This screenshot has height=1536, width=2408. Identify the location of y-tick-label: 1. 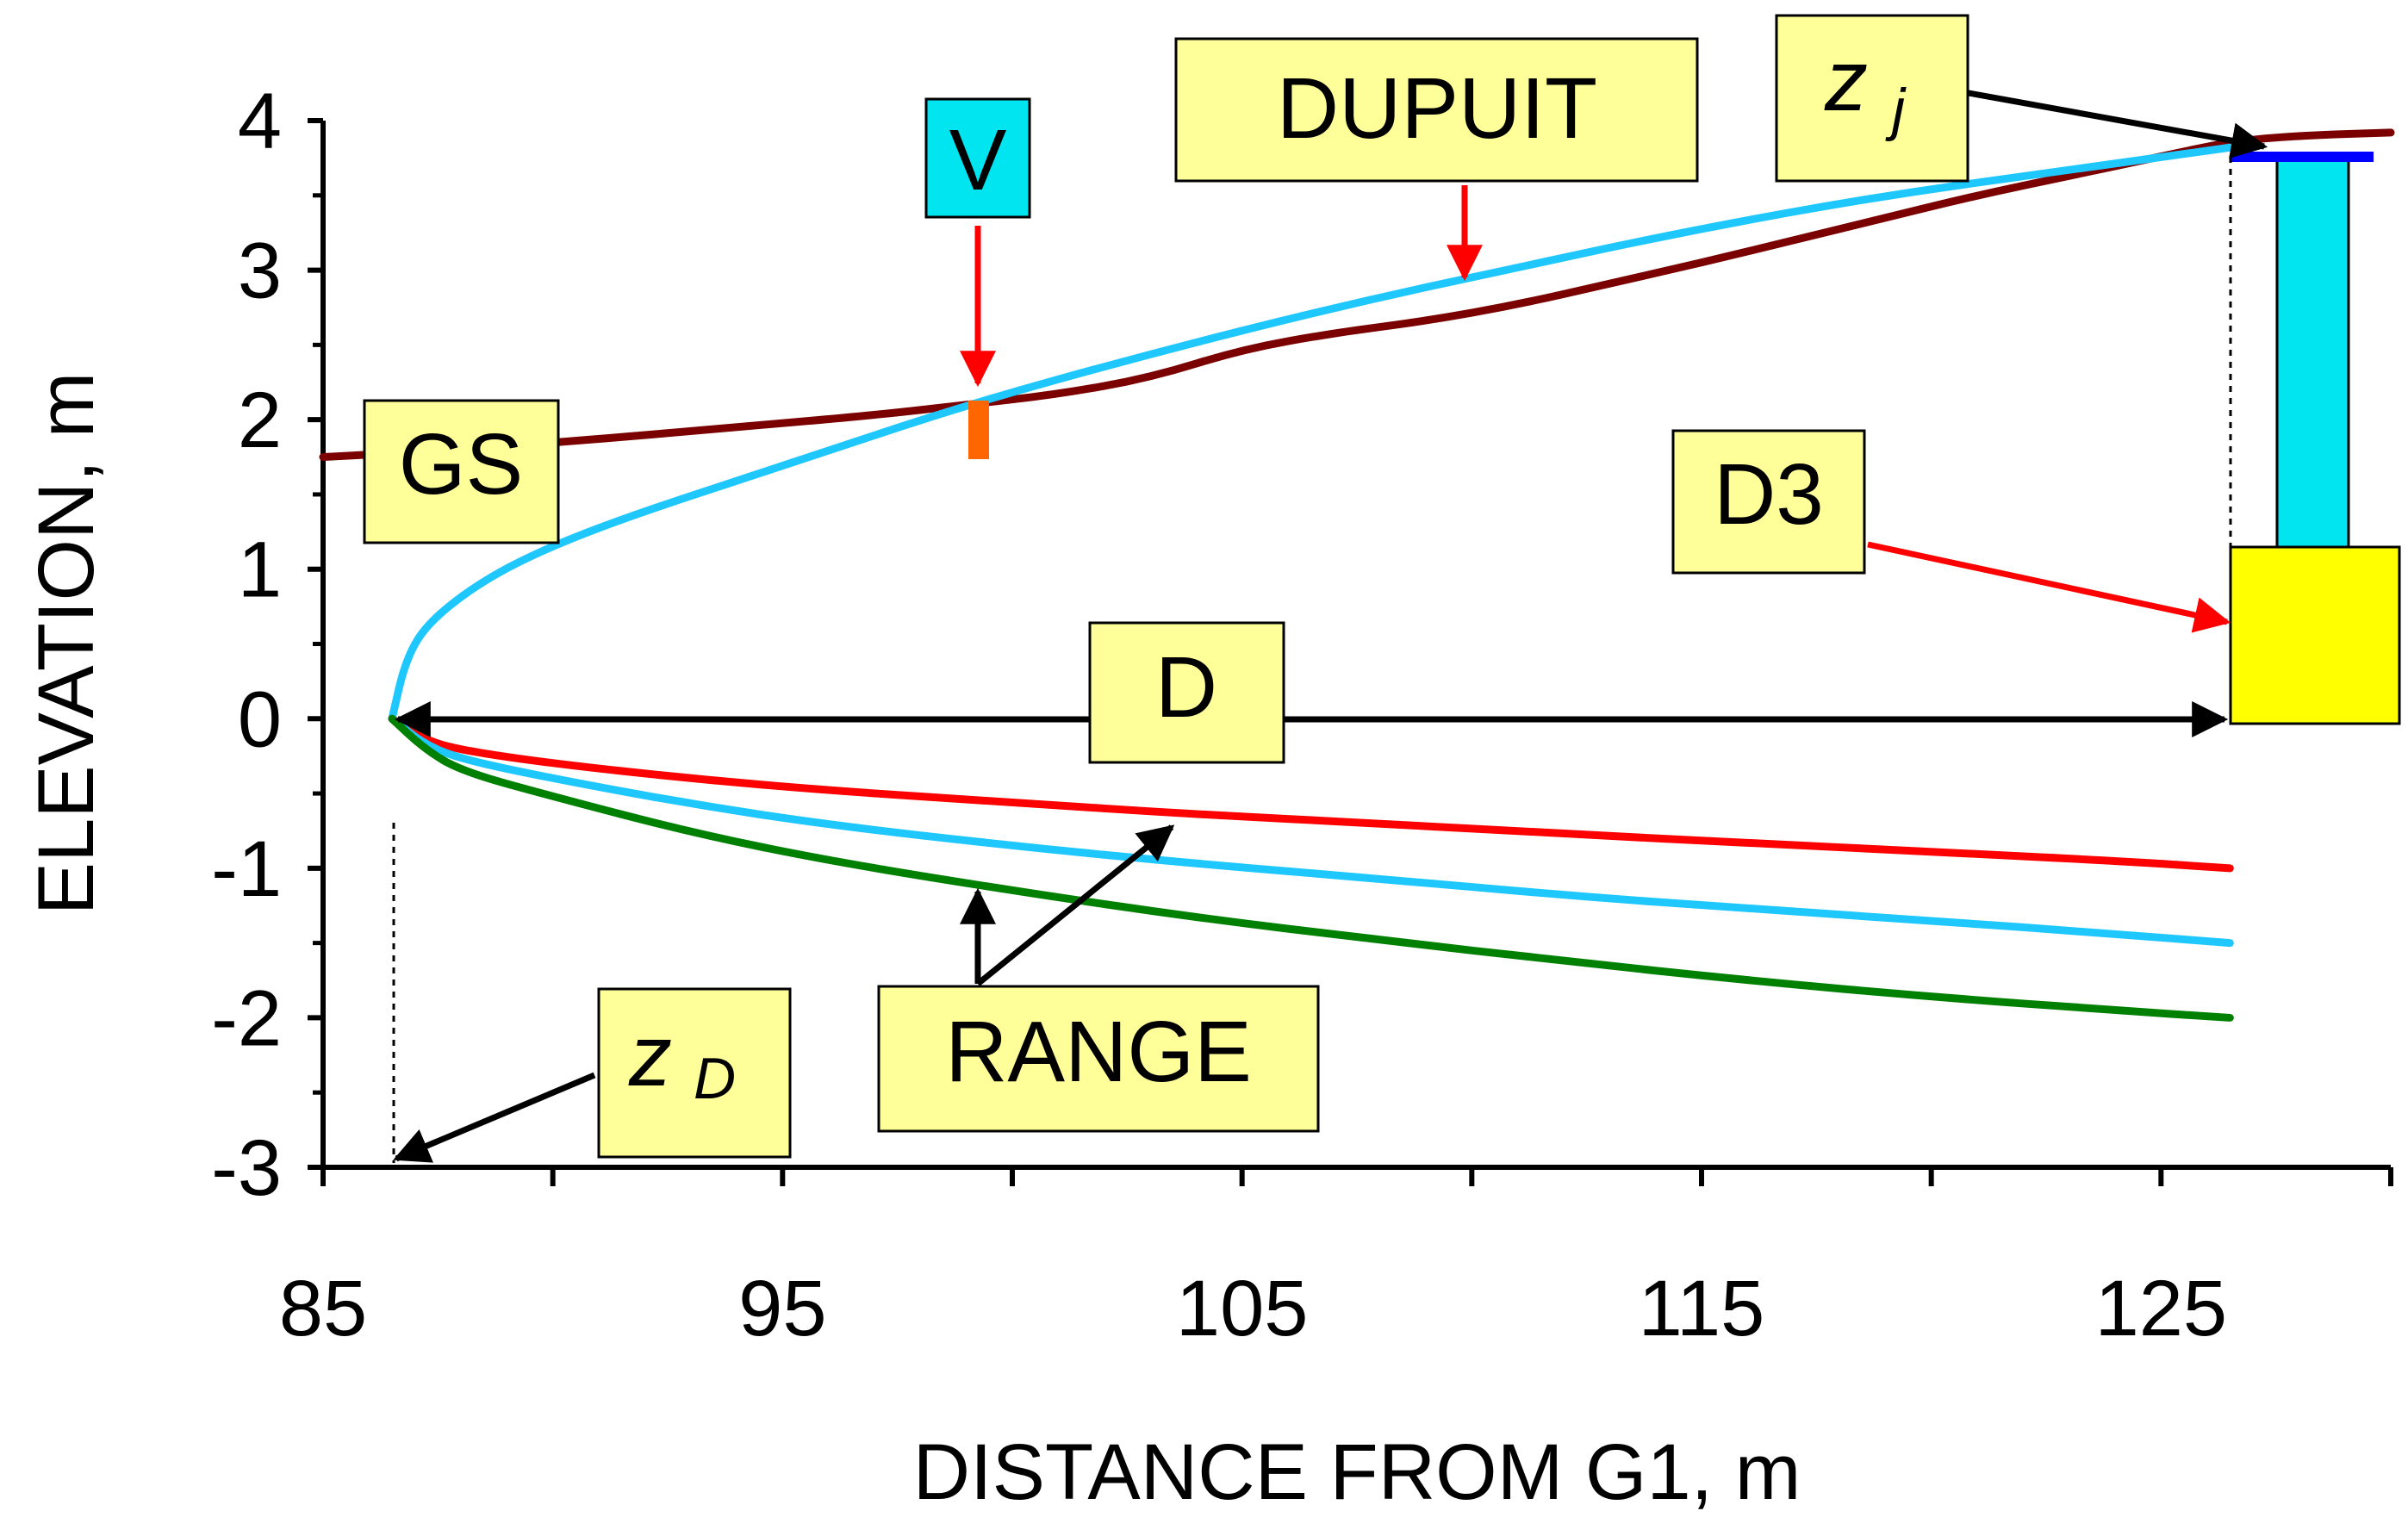
(260, 570).